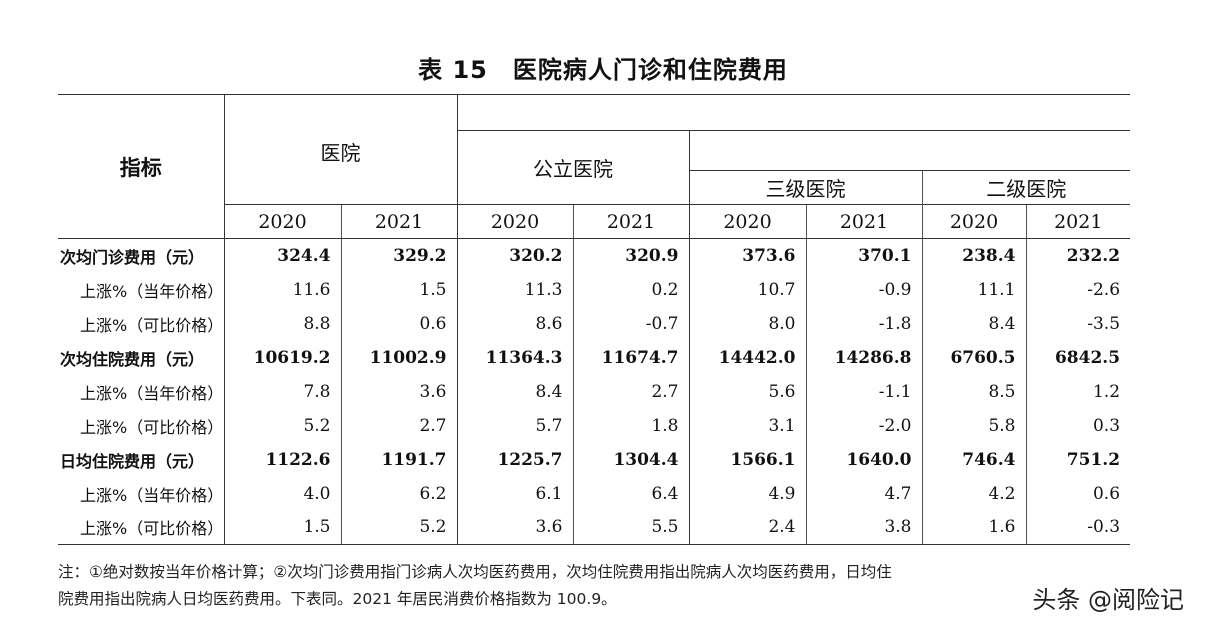  I want to click on table-cell: 4.9, so click(747, 493).